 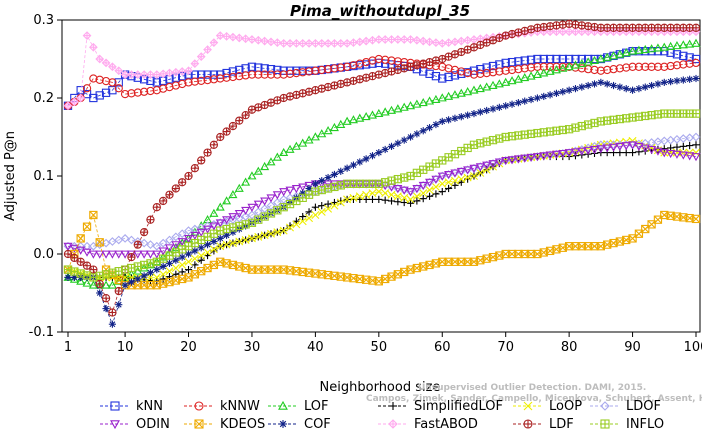 I want to click on legend-item-FastABOD: FastABOD, so click(x=428, y=424).